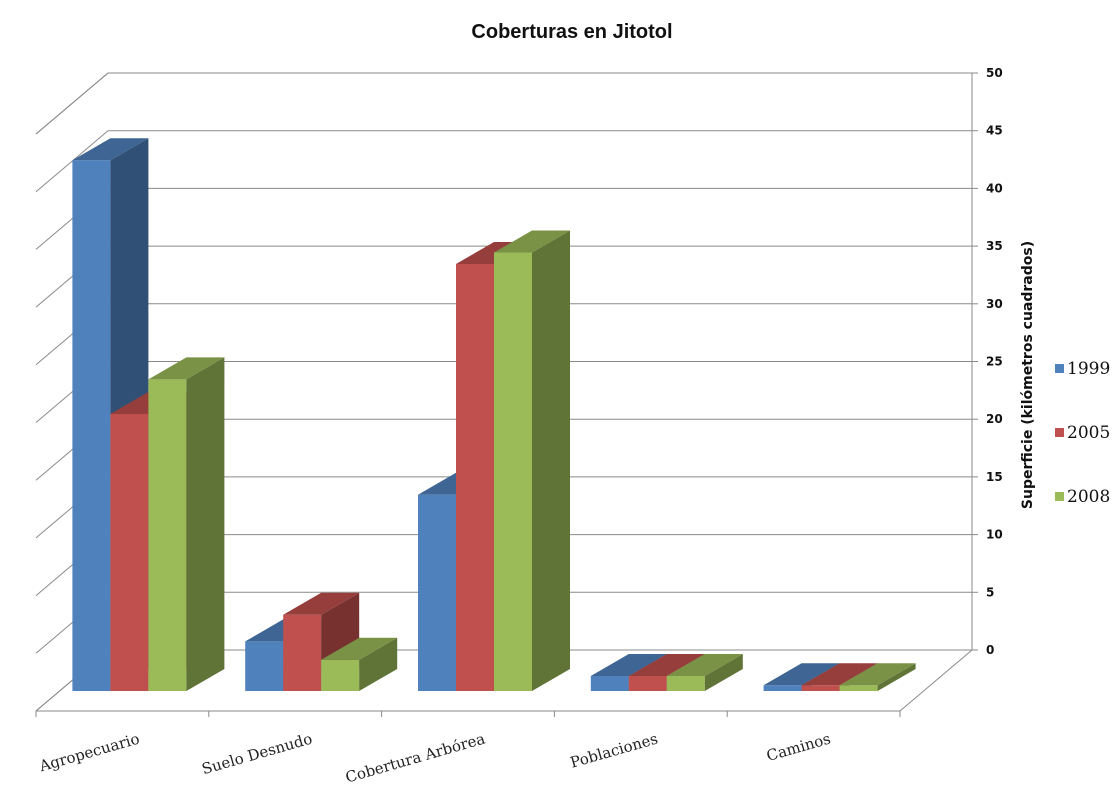 Image resolution: width=1115 pixels, height=812 pixels. What do you see at coordinates (994, 477) in the screenshot?
I see `y-tick-label: 15` at bounding box center [994, 477].